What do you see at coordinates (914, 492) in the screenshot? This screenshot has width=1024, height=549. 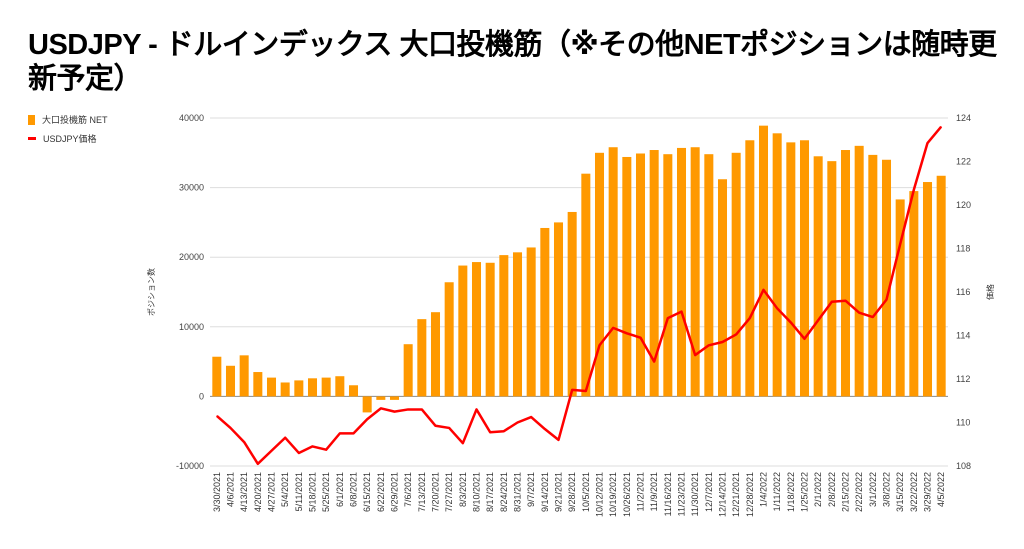 I see `x-tick-label: 3/22/2022` at bounding box center [914, 492].